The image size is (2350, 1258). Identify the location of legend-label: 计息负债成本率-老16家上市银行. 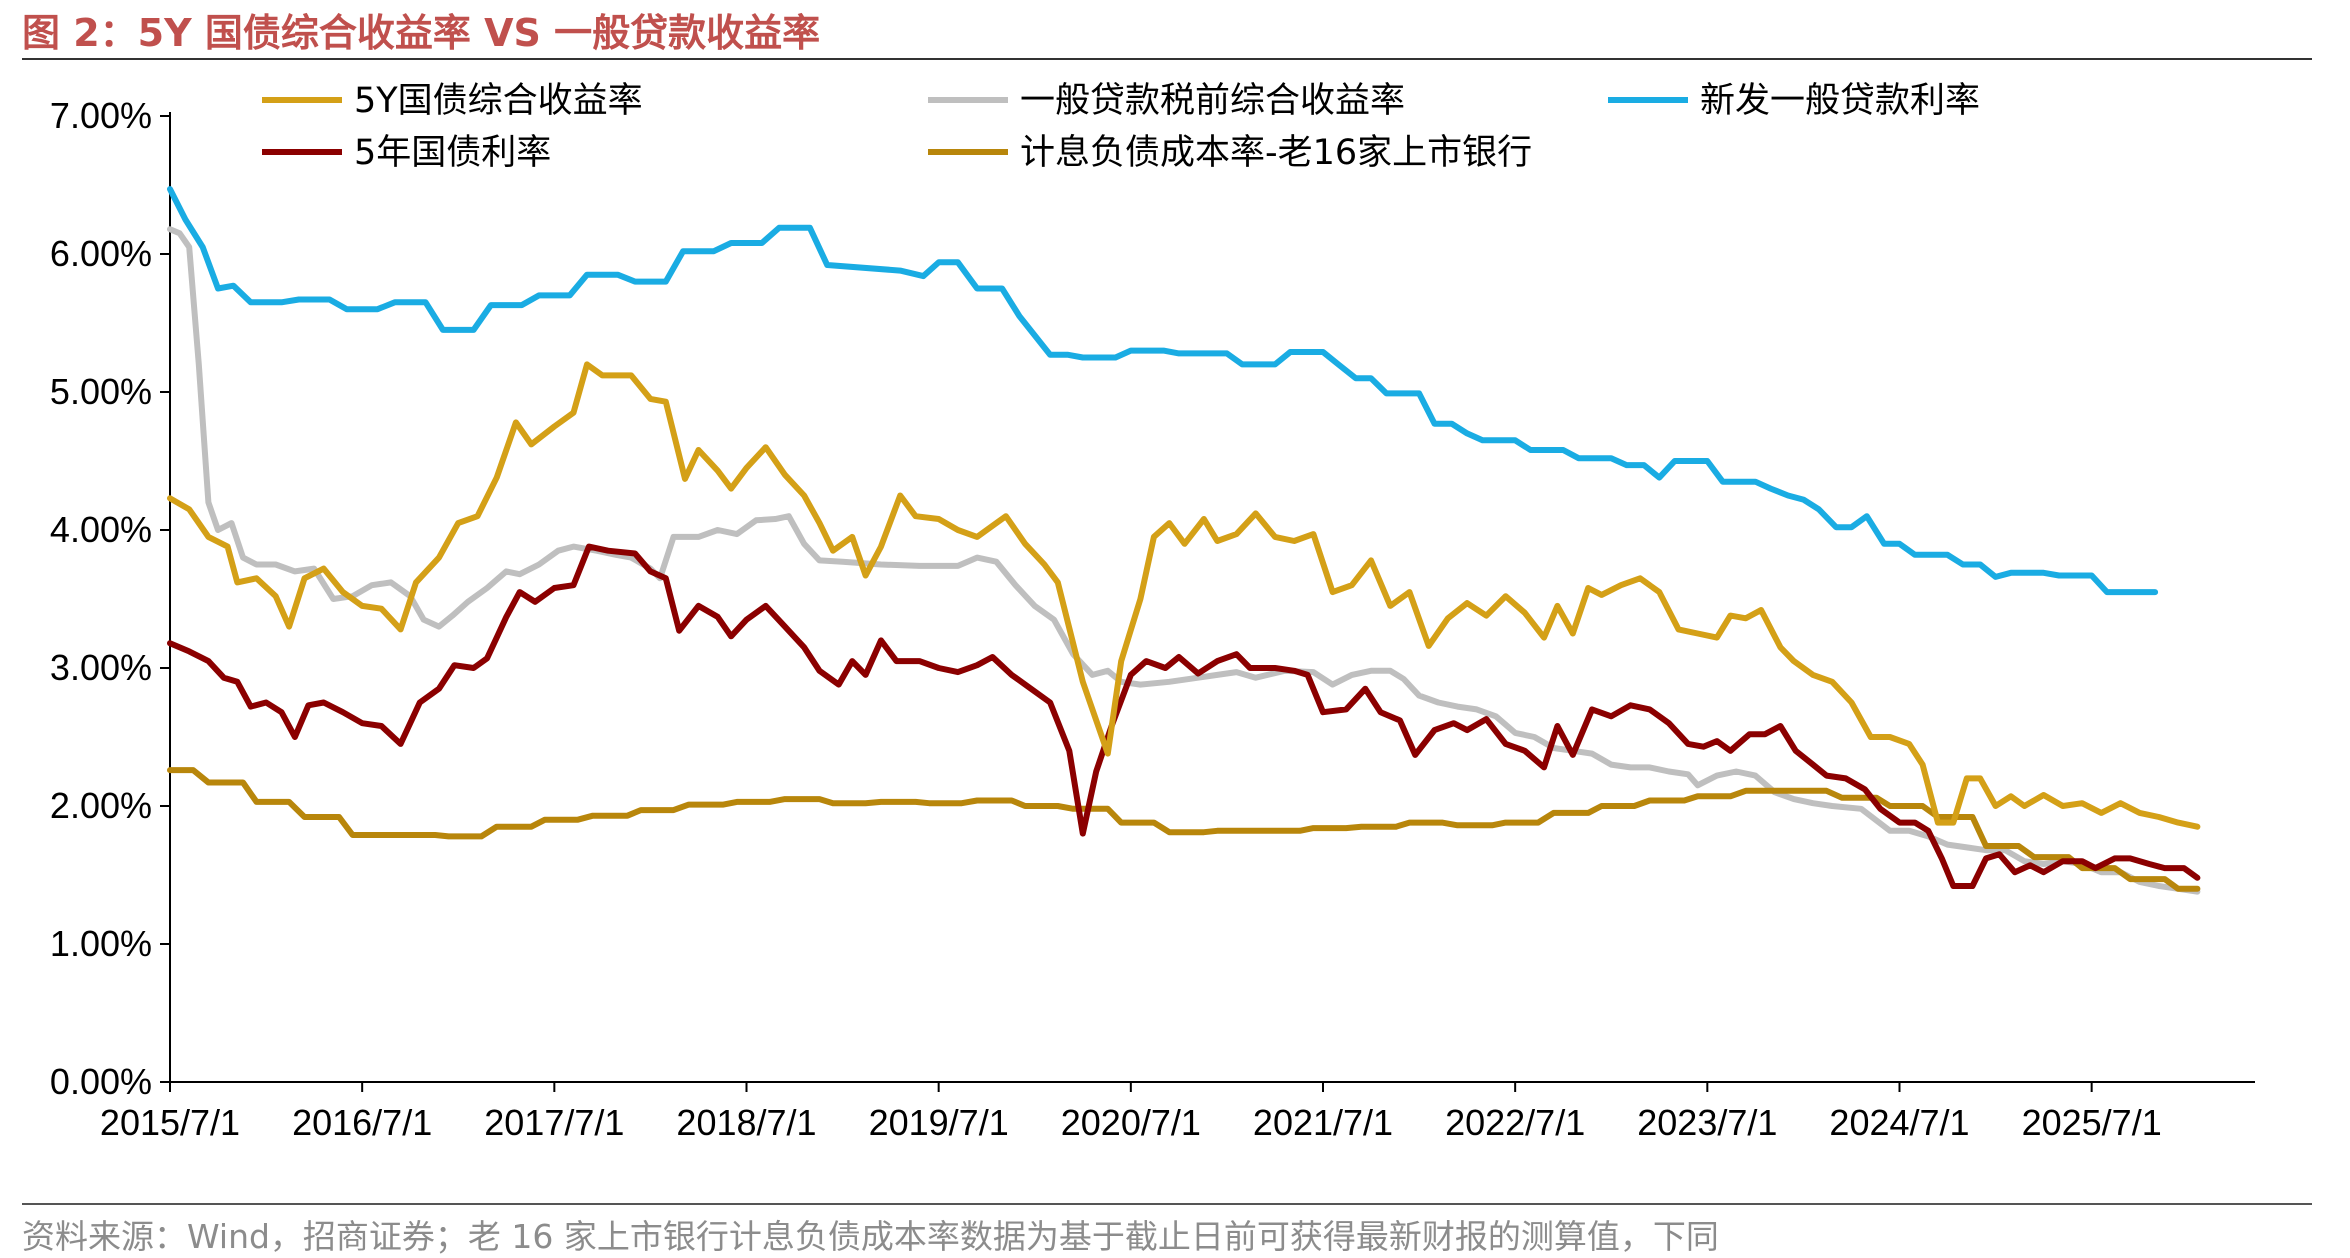
(1276, 153).